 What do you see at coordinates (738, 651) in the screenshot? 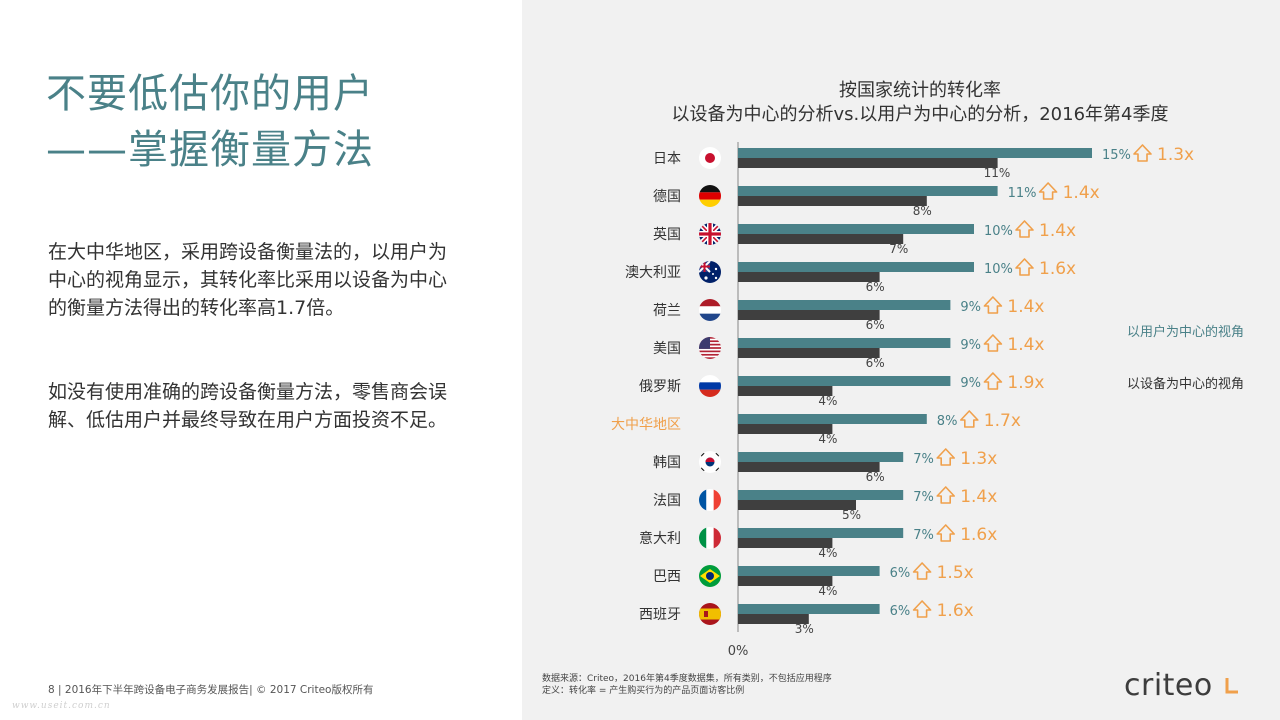
I see `axis-zero-label: 0%` at bounding box center [738, 651].